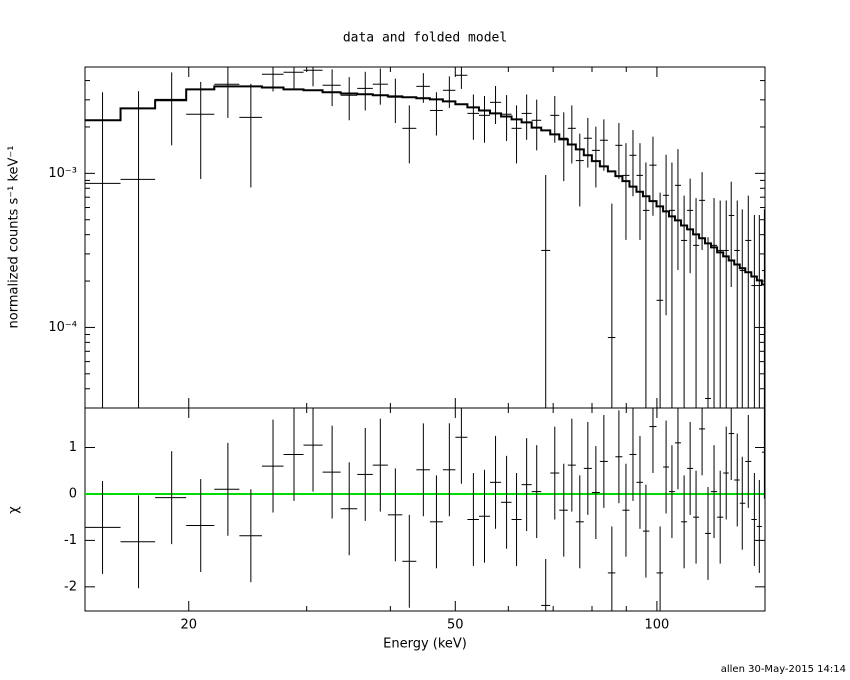  What do you see at coordinates (14, 510) in the screenshot?
I see `y-axis-label: χ` at bounding box center [14, 510].